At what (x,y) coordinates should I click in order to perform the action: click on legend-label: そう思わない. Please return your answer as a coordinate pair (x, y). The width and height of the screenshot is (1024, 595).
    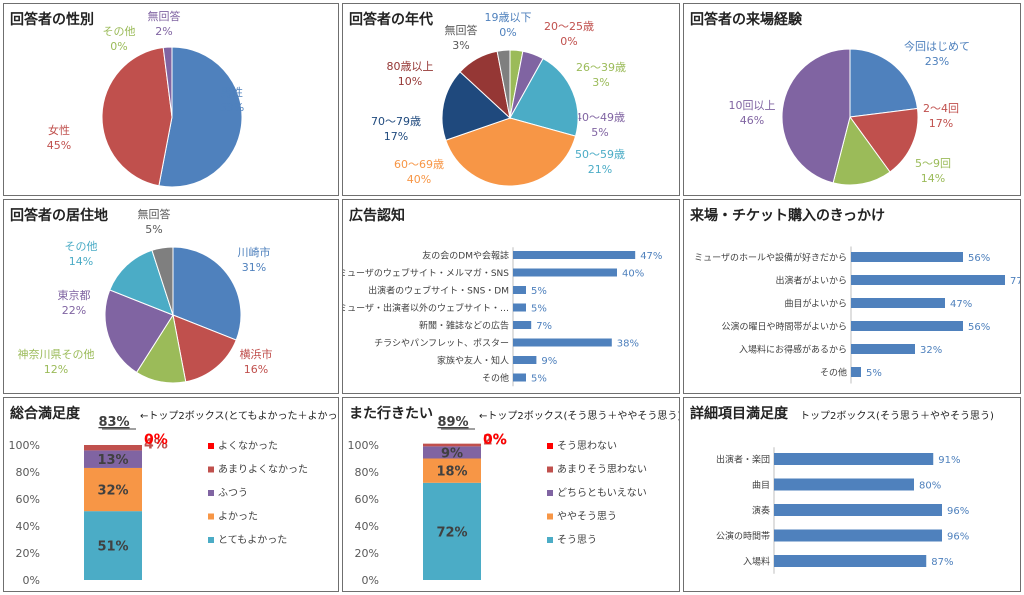
    Looking at the image, I should click on (587, 446).